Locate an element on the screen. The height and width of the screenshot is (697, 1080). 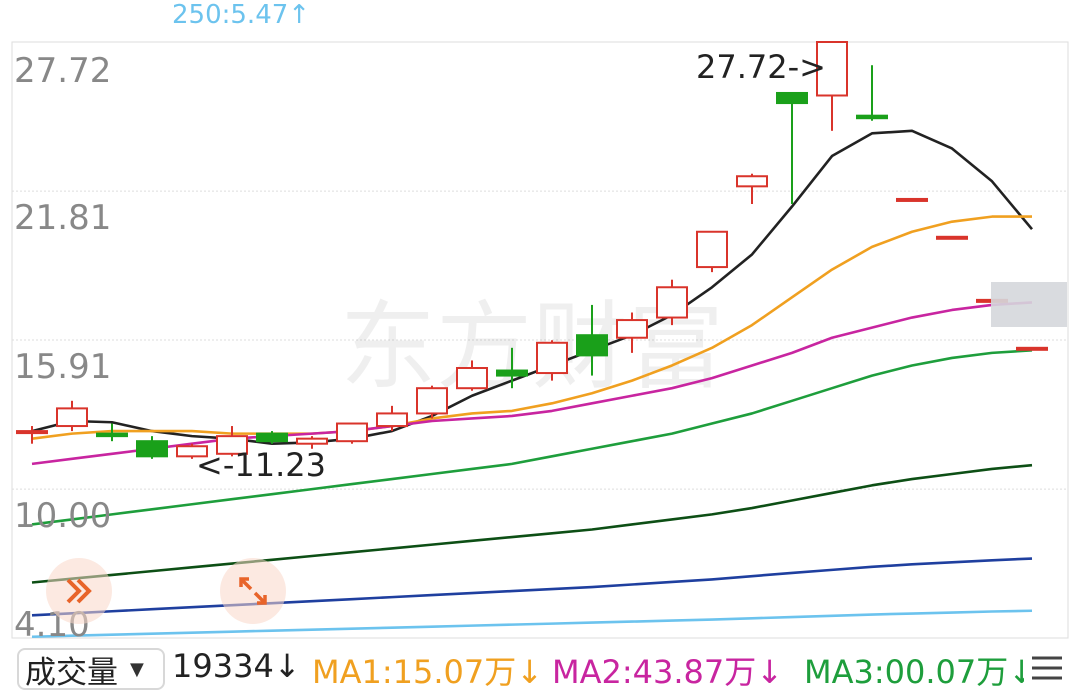
caret-down-icon: ▼ is located at coordinates (137, 669).